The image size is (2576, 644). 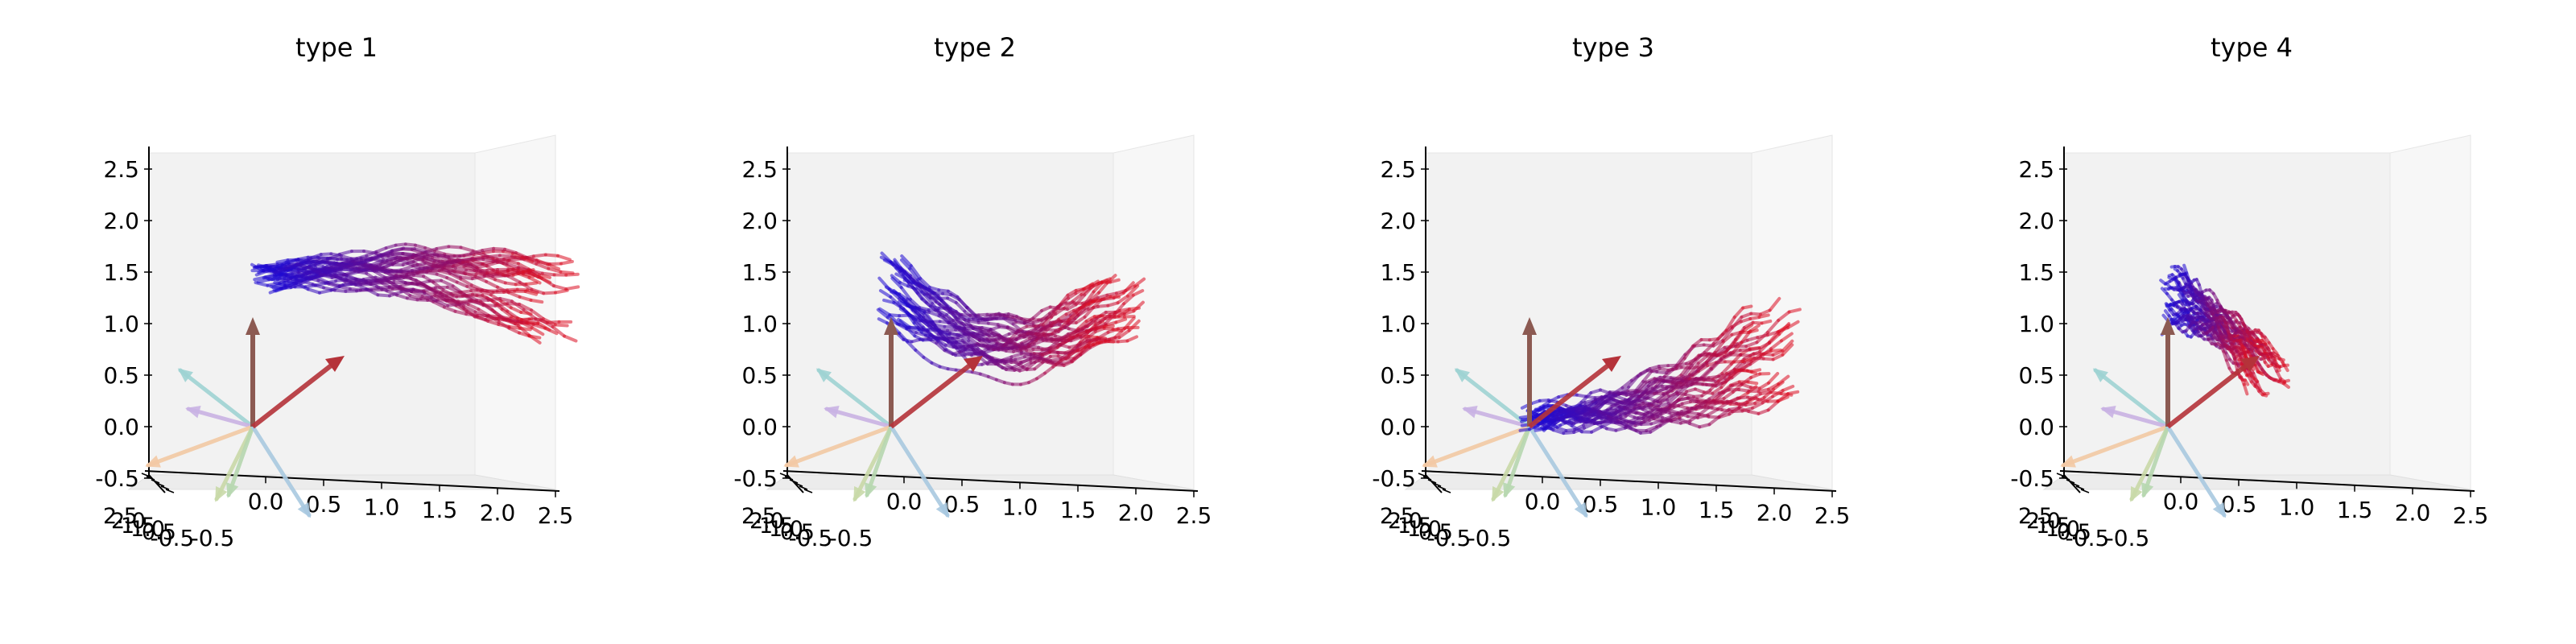 I want to click on depth-tick-label: 2.5, so click(x=758, y=516).